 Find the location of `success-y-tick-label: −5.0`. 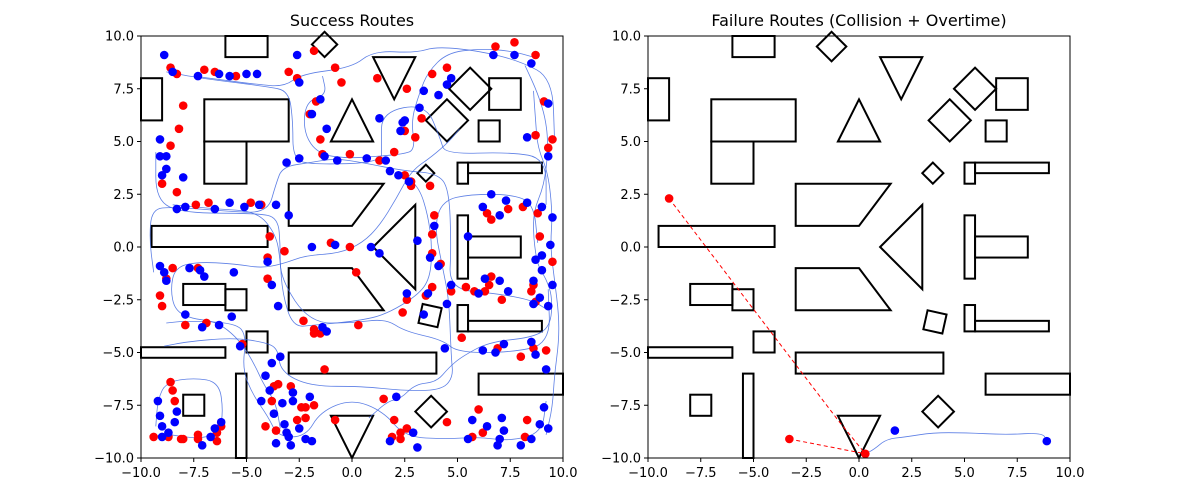

success-y-tick-label: −5.0 is located at coordinates (118, 353).